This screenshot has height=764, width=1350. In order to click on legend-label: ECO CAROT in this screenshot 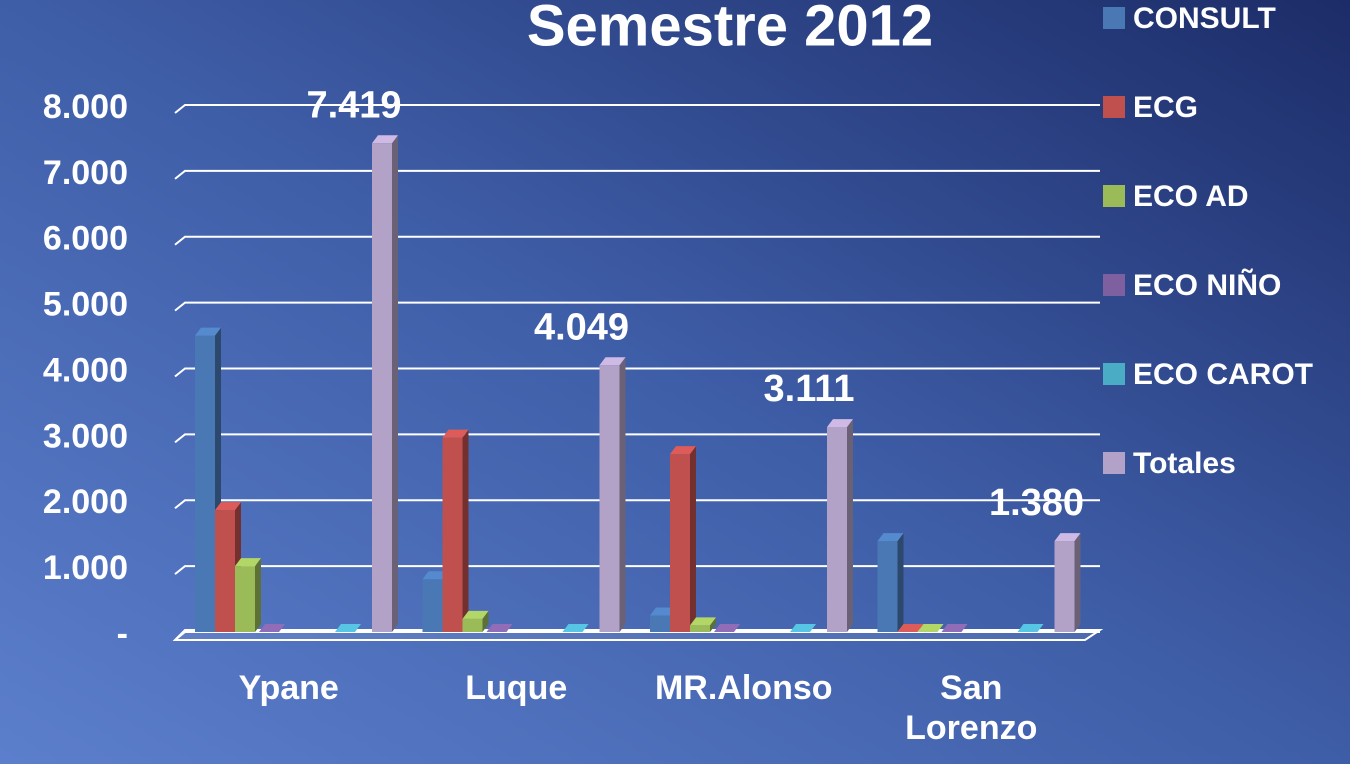, I will do `click(1223, 374)`.